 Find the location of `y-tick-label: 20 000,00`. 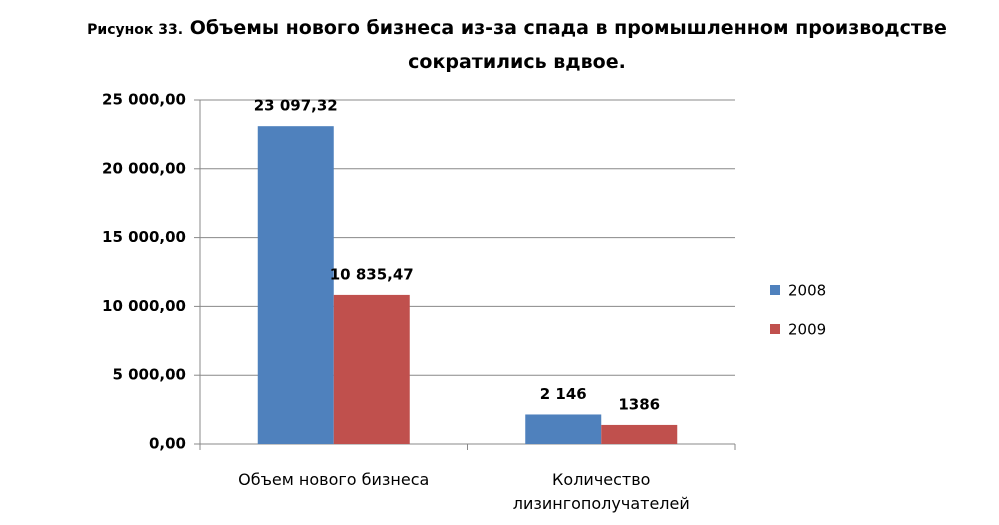

y-tick-label: 20 000,00 is located at coordinates (144, 168).